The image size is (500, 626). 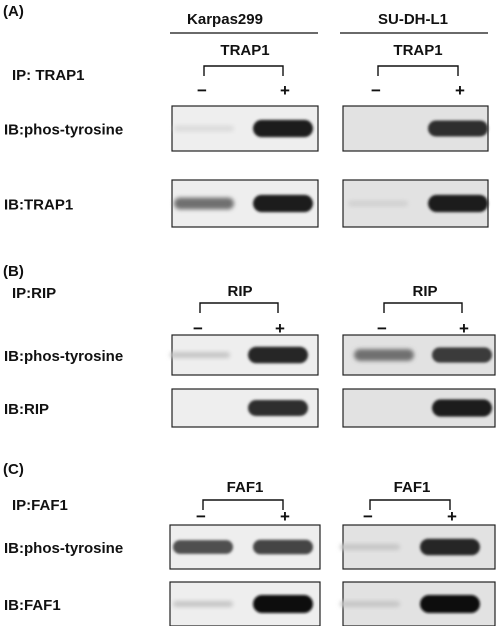 I want to click on blot-label: IB:TRAP1, so click(x=38, y=205).